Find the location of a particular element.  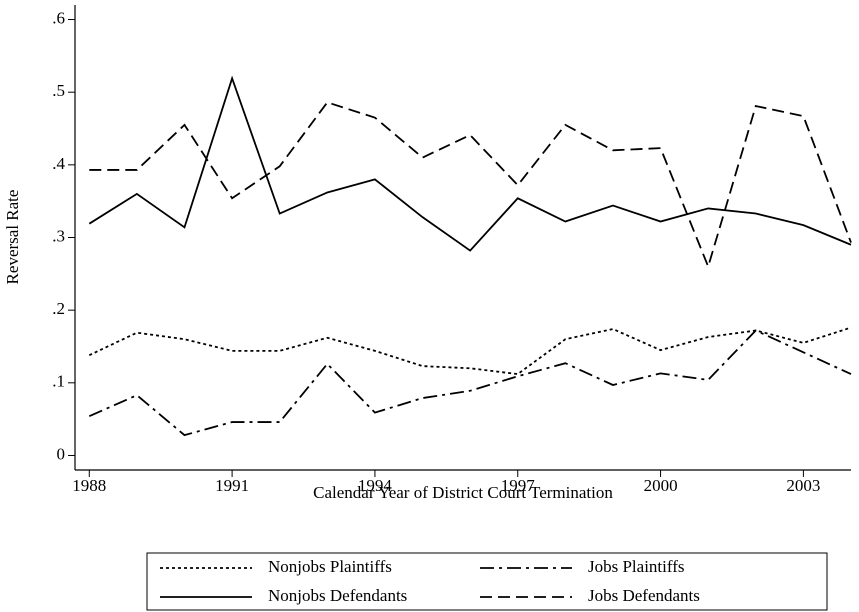

x-tick-label: 1997 is located at coordinates (518, 485).